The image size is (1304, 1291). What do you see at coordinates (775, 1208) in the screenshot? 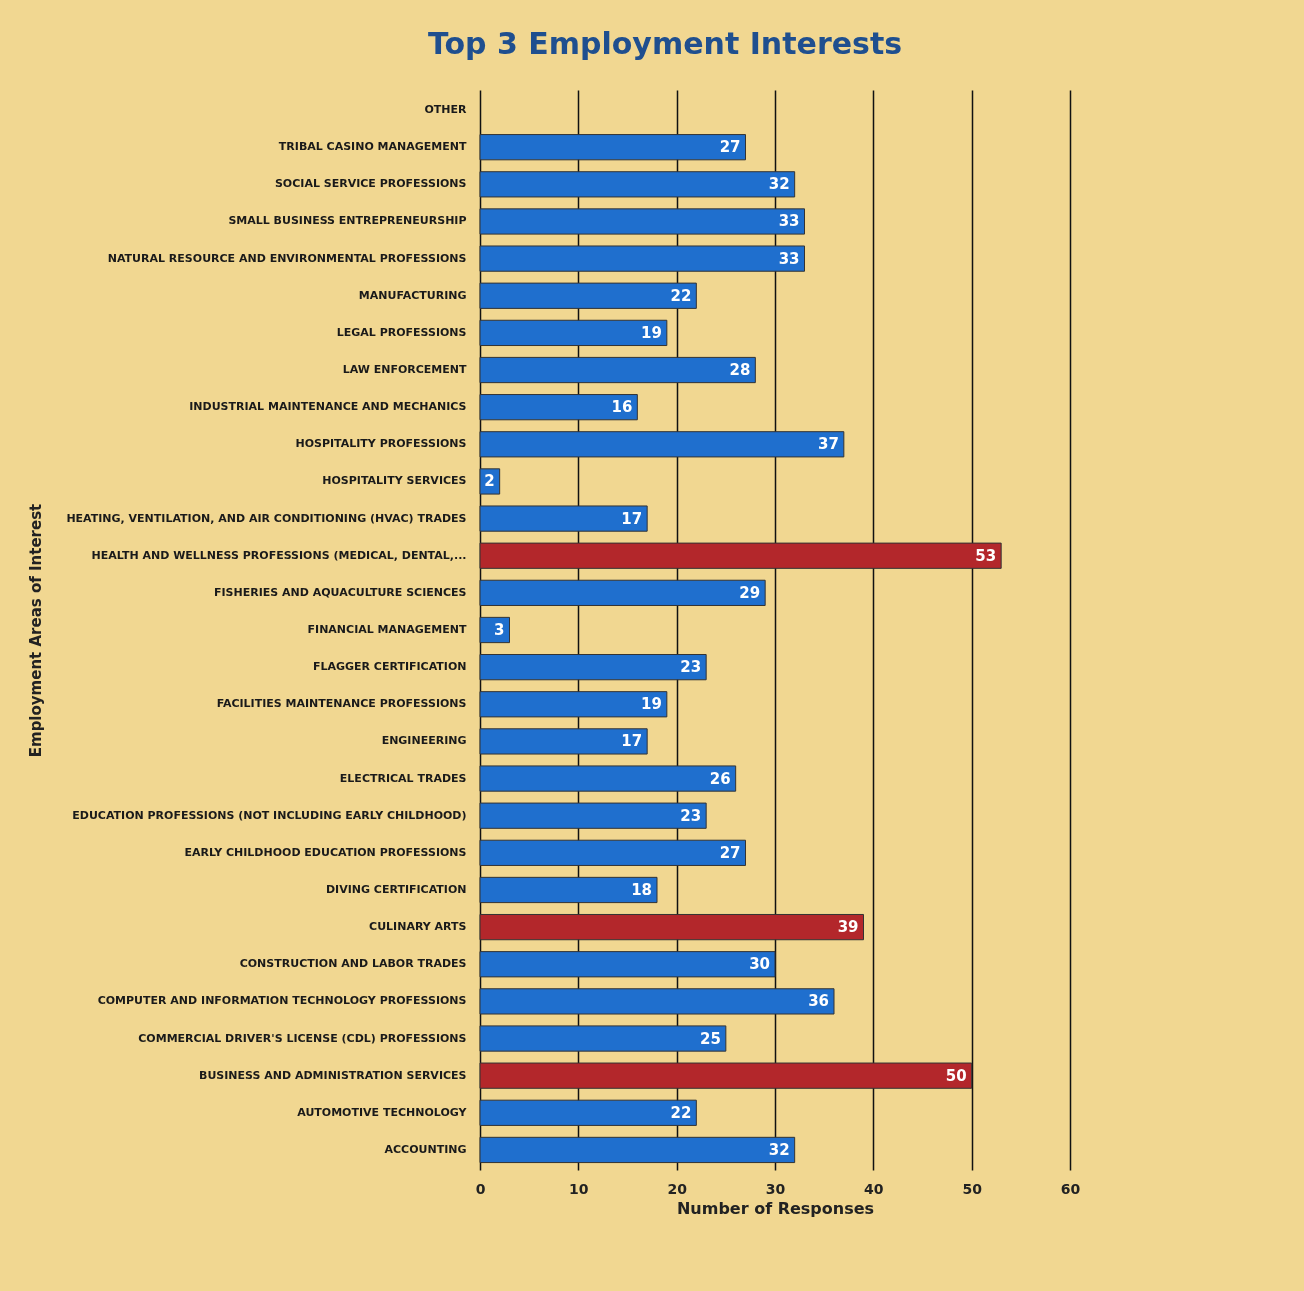
I see `x-axis-title: Number of Responses` at bounding box center [775, 1208].